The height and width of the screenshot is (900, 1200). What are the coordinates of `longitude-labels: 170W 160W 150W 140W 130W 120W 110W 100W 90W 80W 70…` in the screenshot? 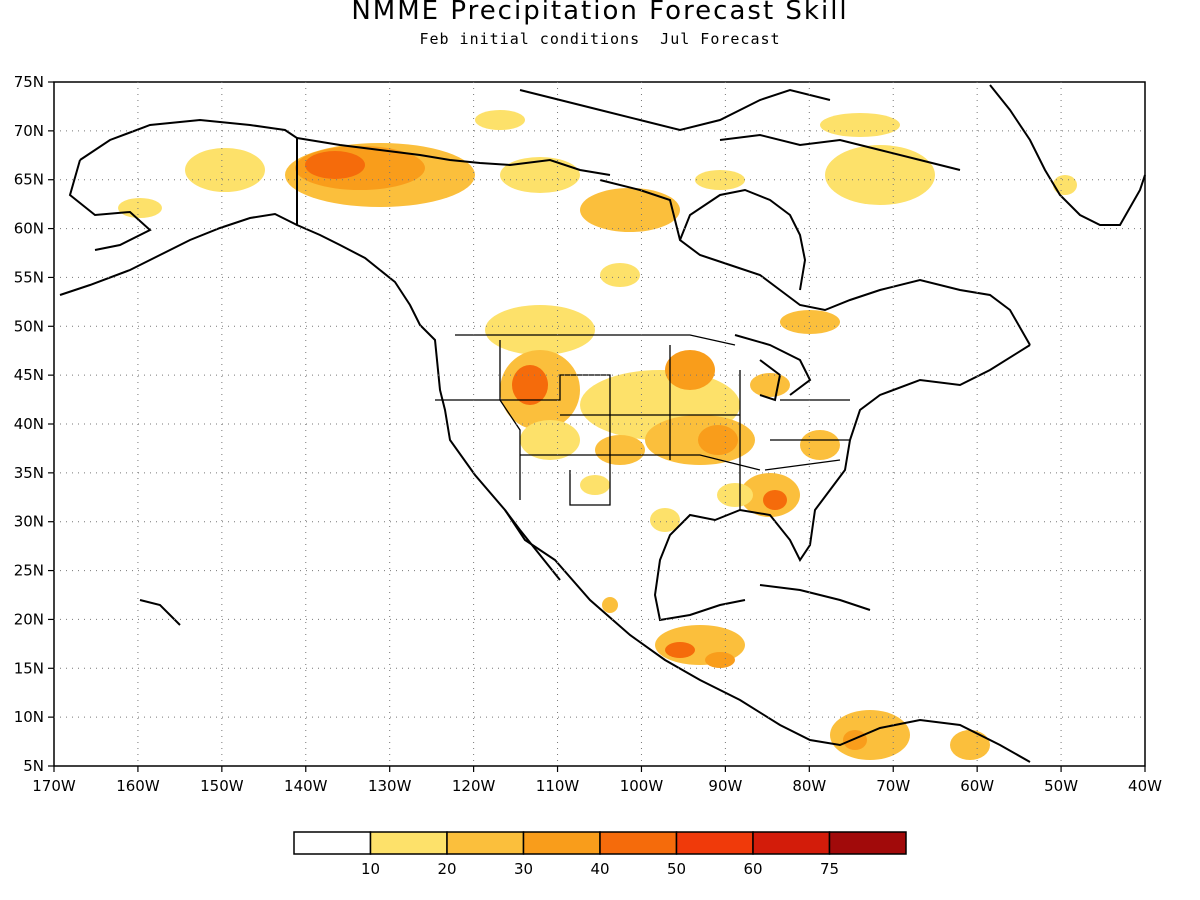 It's located at (597, 786).